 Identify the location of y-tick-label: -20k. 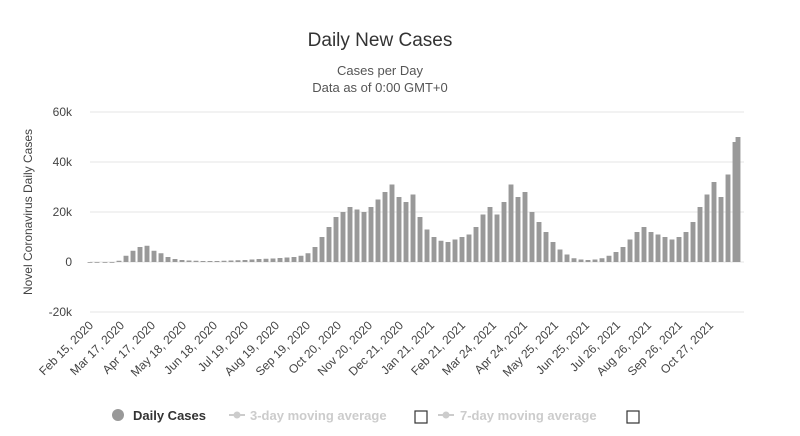
(61, 312).